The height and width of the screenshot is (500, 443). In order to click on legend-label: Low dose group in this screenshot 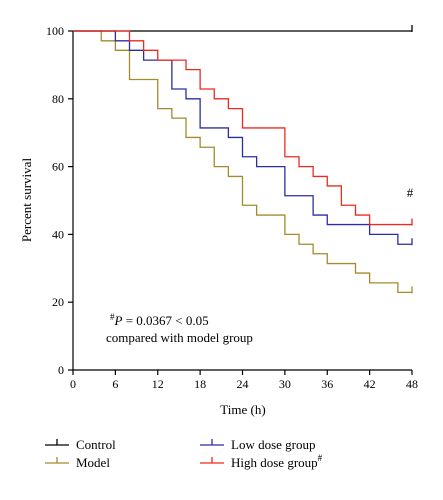, I will do `click(273, 444)`.